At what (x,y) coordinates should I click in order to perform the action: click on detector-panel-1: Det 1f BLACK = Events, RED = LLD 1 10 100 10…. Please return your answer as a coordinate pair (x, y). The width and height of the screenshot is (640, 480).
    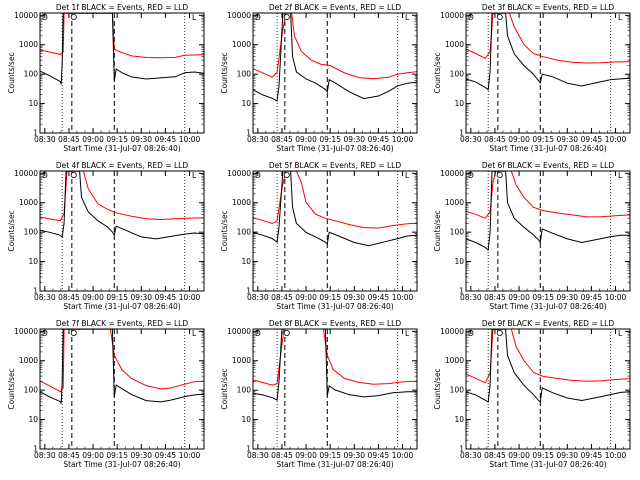
    Looking at the image, I should click on (106, 78).